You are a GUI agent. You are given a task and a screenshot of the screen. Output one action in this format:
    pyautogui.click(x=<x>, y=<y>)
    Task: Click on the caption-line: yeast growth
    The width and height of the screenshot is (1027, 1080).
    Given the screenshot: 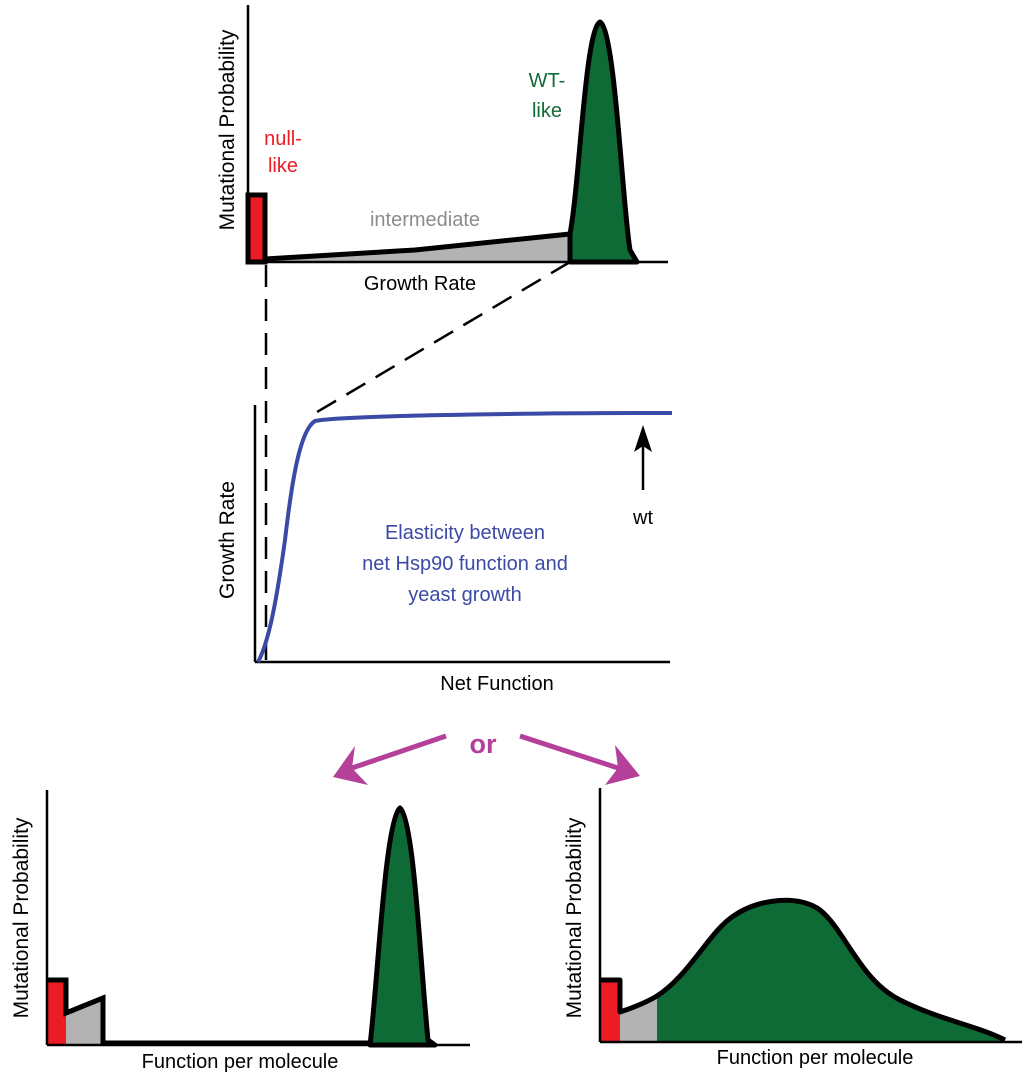 What is the action you would take?
    pyautogui.click(x=464, y=595)
    